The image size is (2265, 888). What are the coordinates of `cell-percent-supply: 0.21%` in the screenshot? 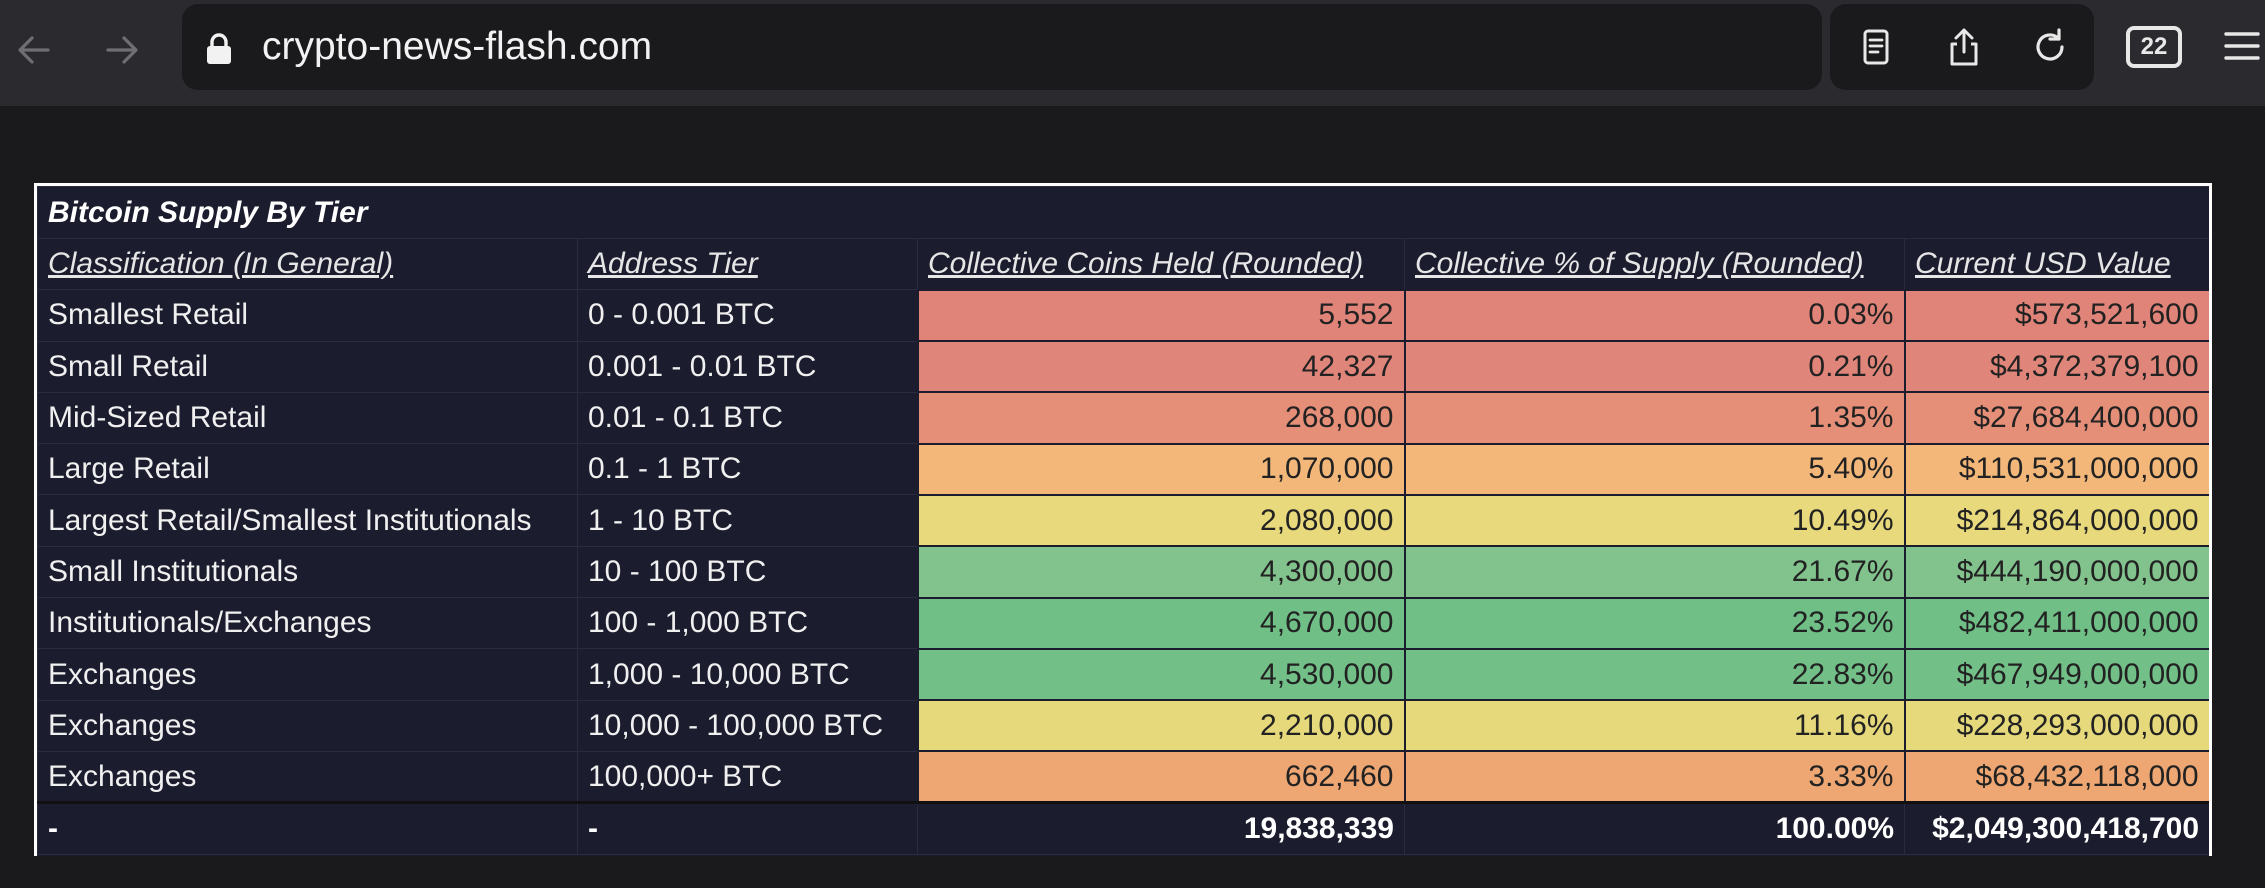 It's located at (1654, 367).